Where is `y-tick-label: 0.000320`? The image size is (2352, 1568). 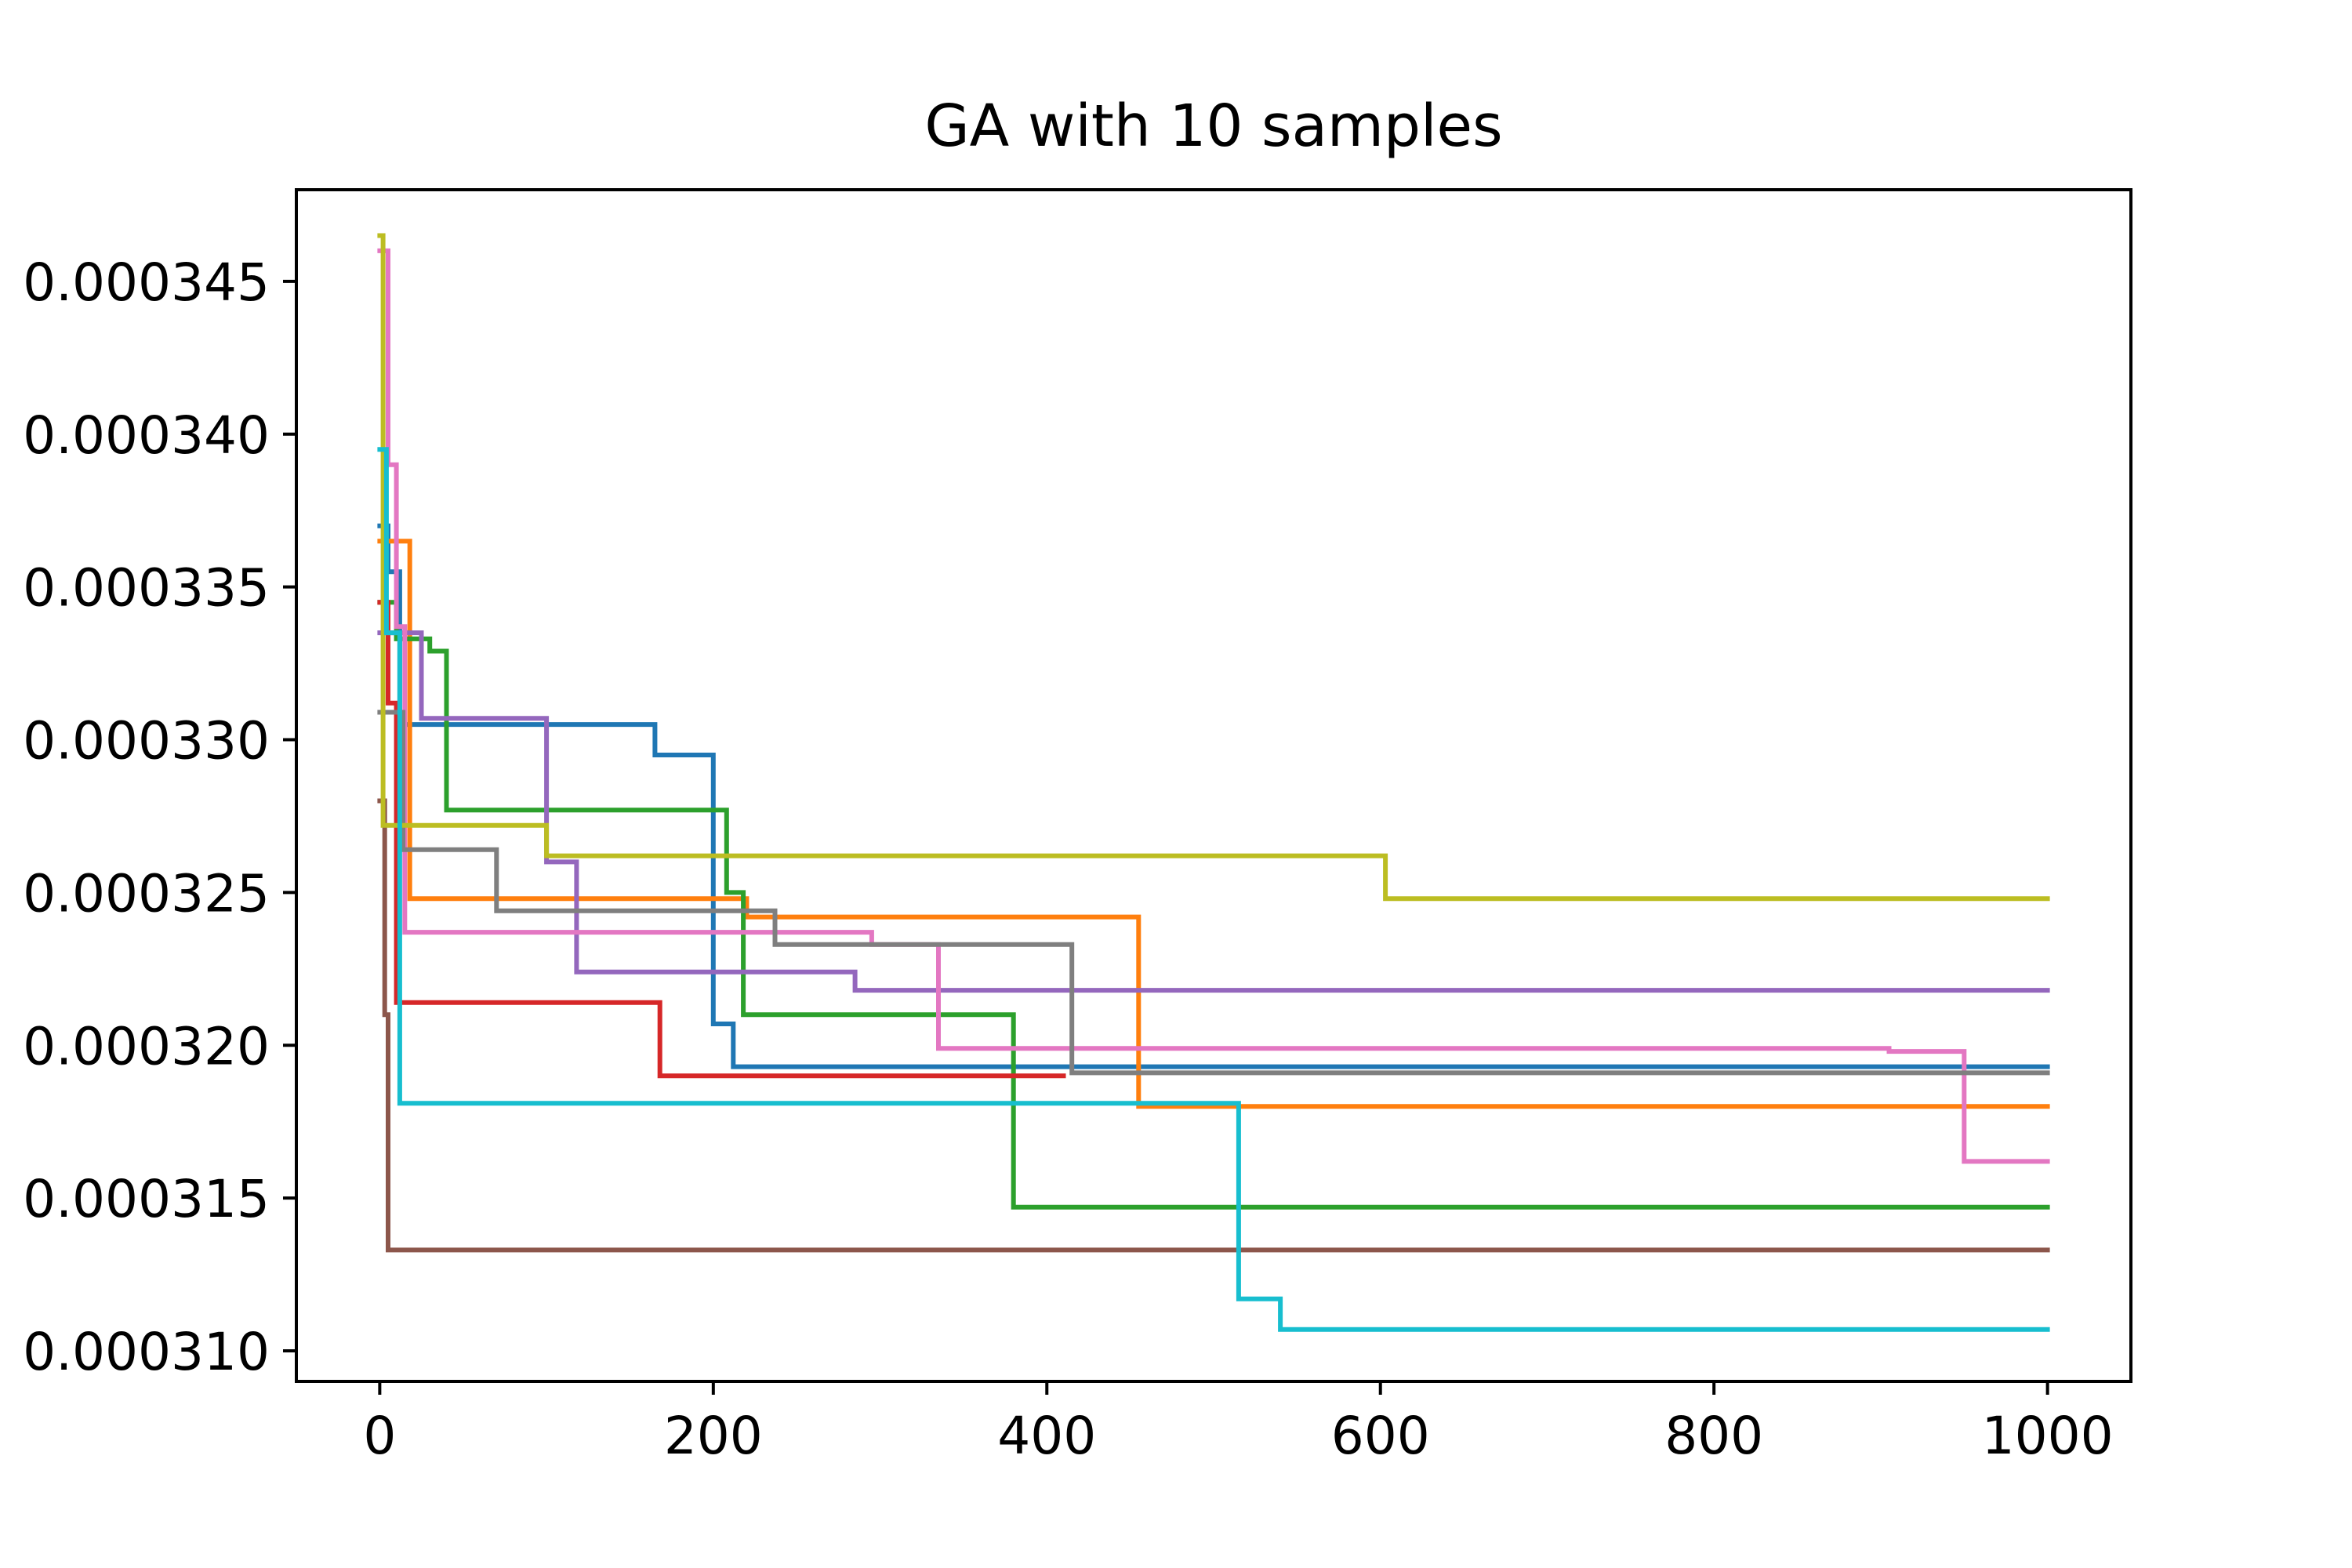
y-tick-label: 0.000320 is located at coordinates (146, 1046).